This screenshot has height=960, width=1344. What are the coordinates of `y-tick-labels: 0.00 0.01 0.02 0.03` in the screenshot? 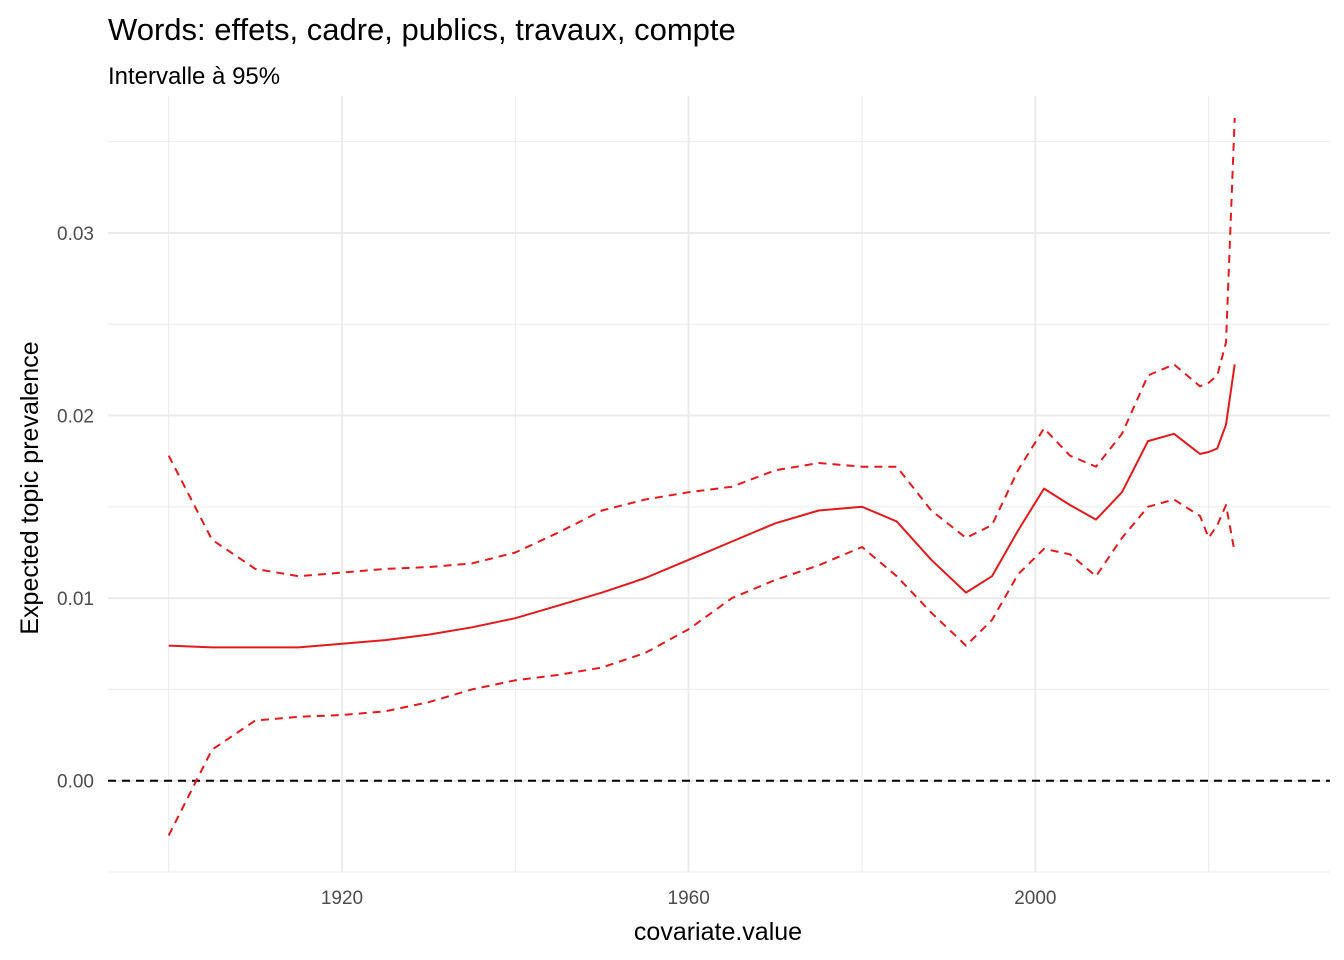 It's located at (75, 508).